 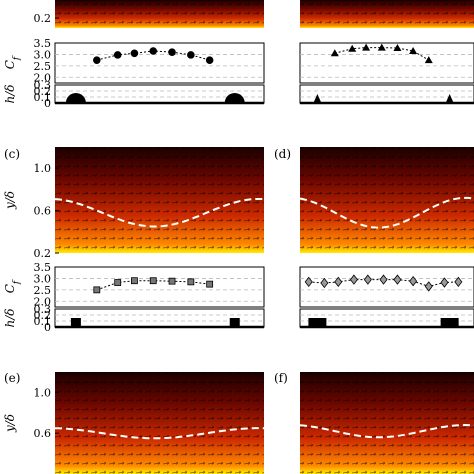 What do you see at coordinates (43, 392) in the screenshot?
I see `panel-e-field-tick-label: 1.0` at bounding box center [43, 392].